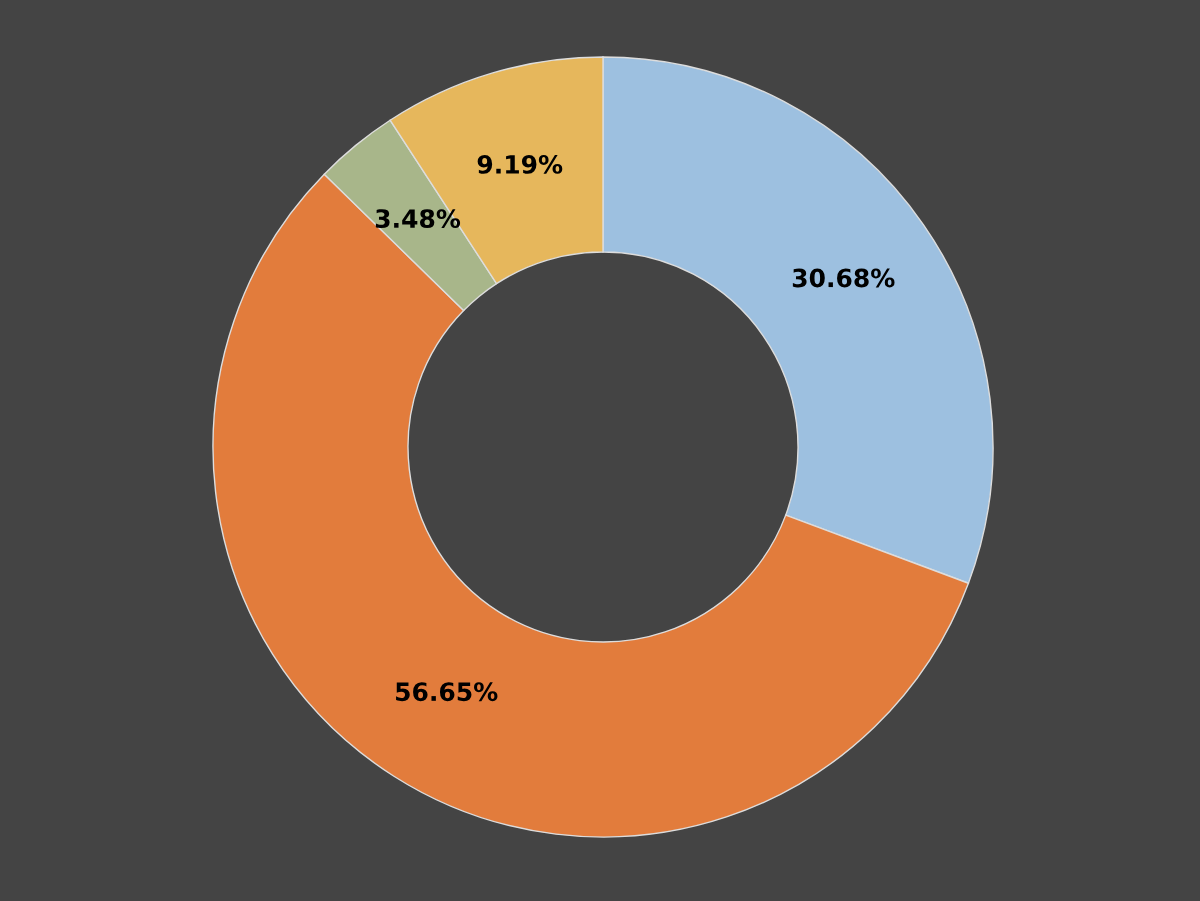  I want to click on data-label: 56.65%, so click(447, 692).